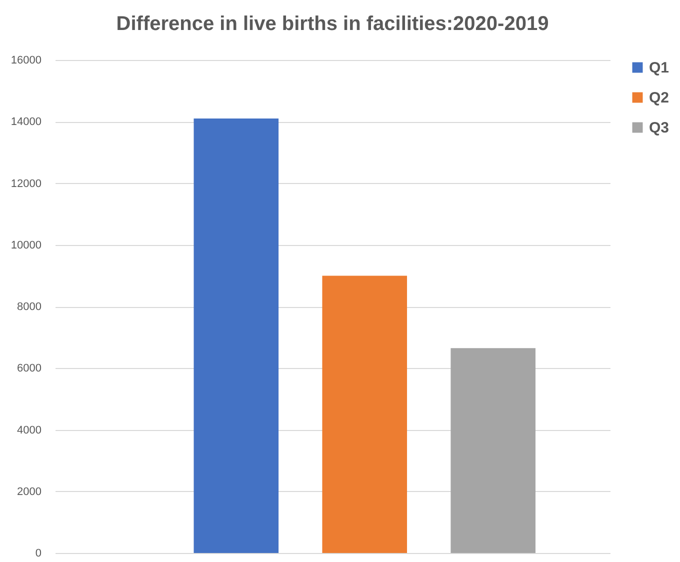 The height and width of the screenshot is (562, 680). What do you see at coordinates (38, 554) in the screenshot?
I see `y-tick-label: 0` at bounding box center [38, 554].